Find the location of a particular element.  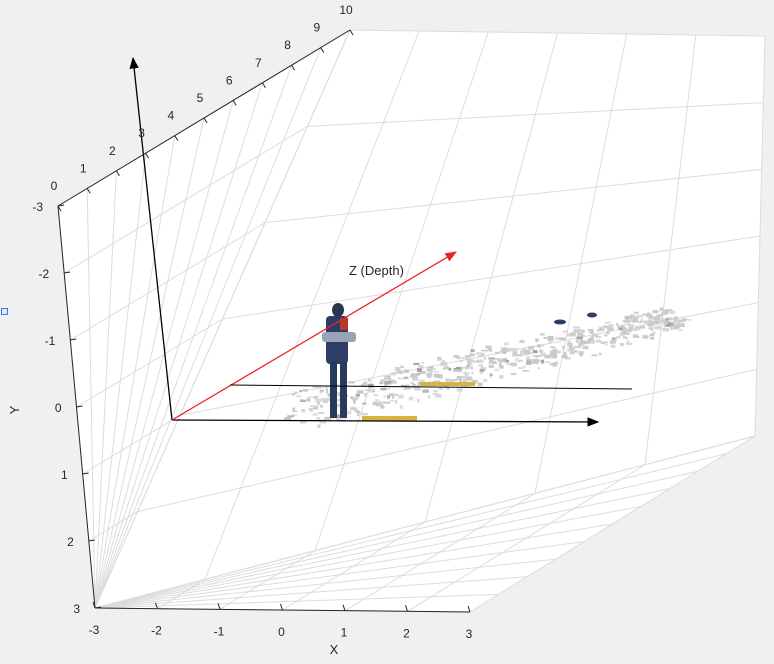

y-tick-mark is located at coordinates (61, 205).